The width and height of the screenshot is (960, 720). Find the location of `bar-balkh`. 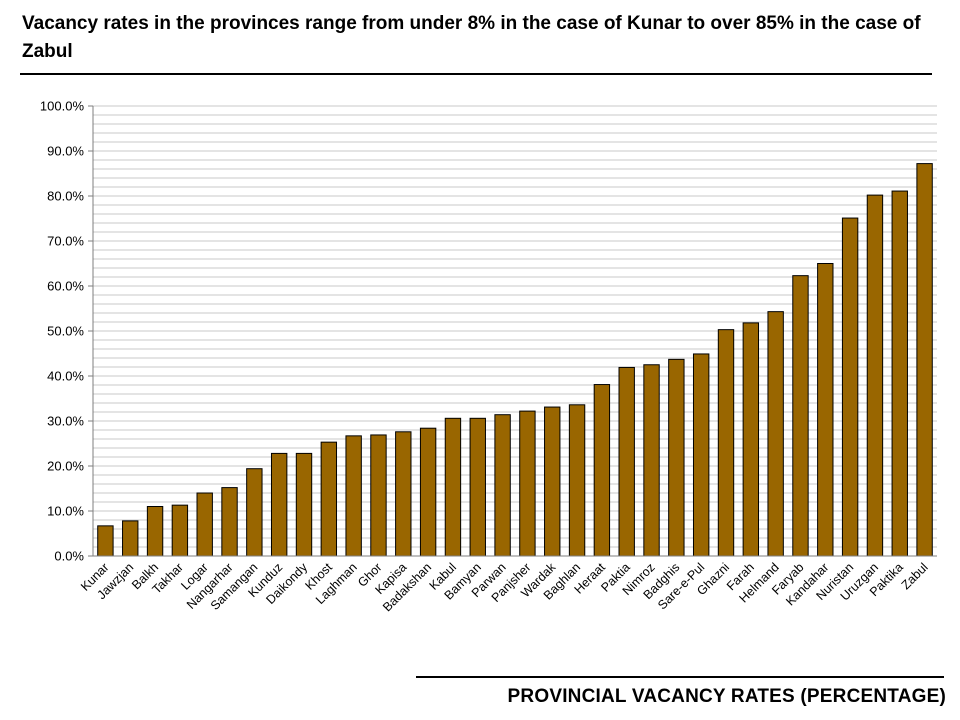

bar-balkh is located at coordinates (155, 531).